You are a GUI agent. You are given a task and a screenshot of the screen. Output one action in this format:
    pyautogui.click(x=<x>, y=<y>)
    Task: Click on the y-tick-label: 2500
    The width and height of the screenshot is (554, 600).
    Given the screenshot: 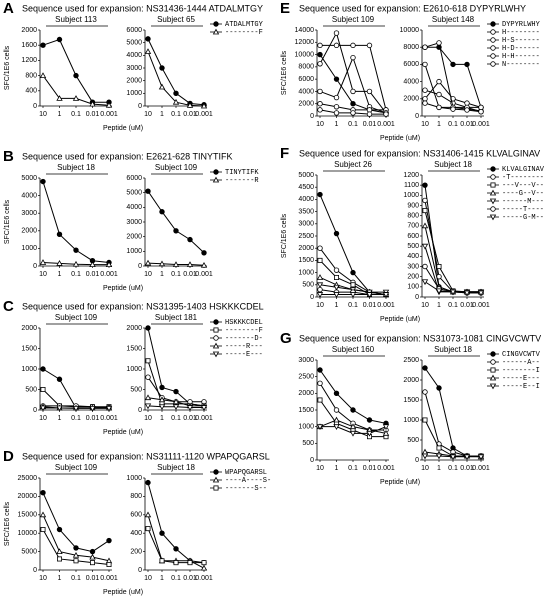 What is the action you would take?
    pyautogui.click(x=306, y=377)
    